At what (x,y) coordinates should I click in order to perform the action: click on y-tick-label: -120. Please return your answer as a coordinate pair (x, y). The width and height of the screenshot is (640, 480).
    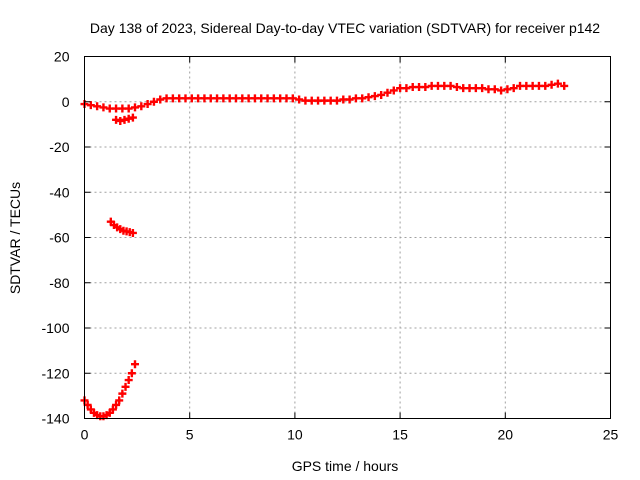
    Looking at the image, I should click on (55, 373).